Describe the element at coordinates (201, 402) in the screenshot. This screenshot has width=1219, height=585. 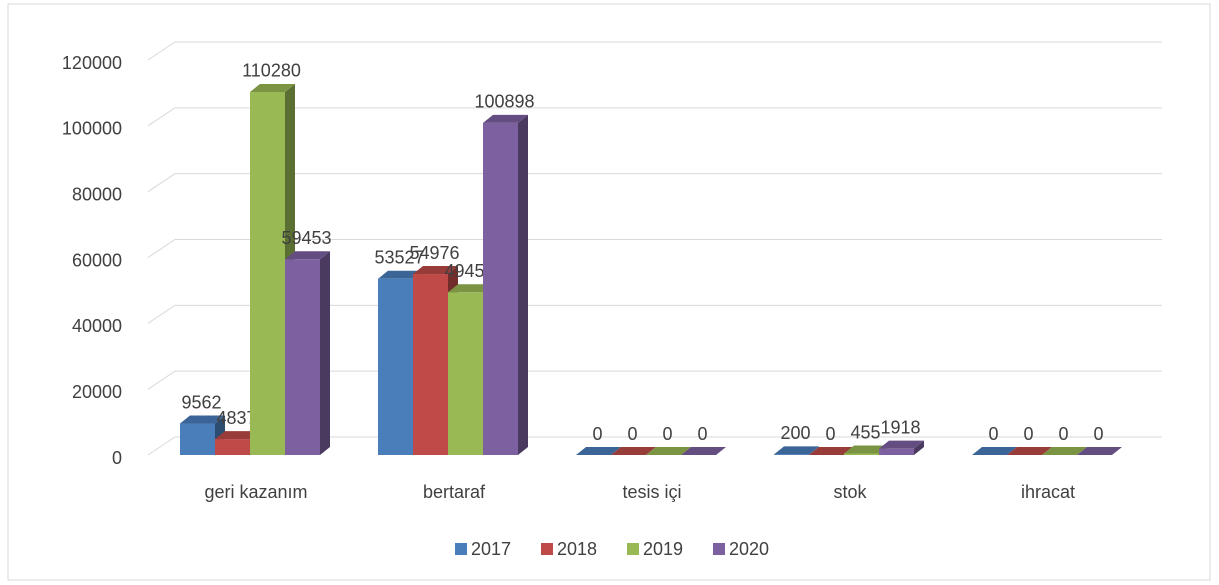
I see `data-label: 9562` at that location.